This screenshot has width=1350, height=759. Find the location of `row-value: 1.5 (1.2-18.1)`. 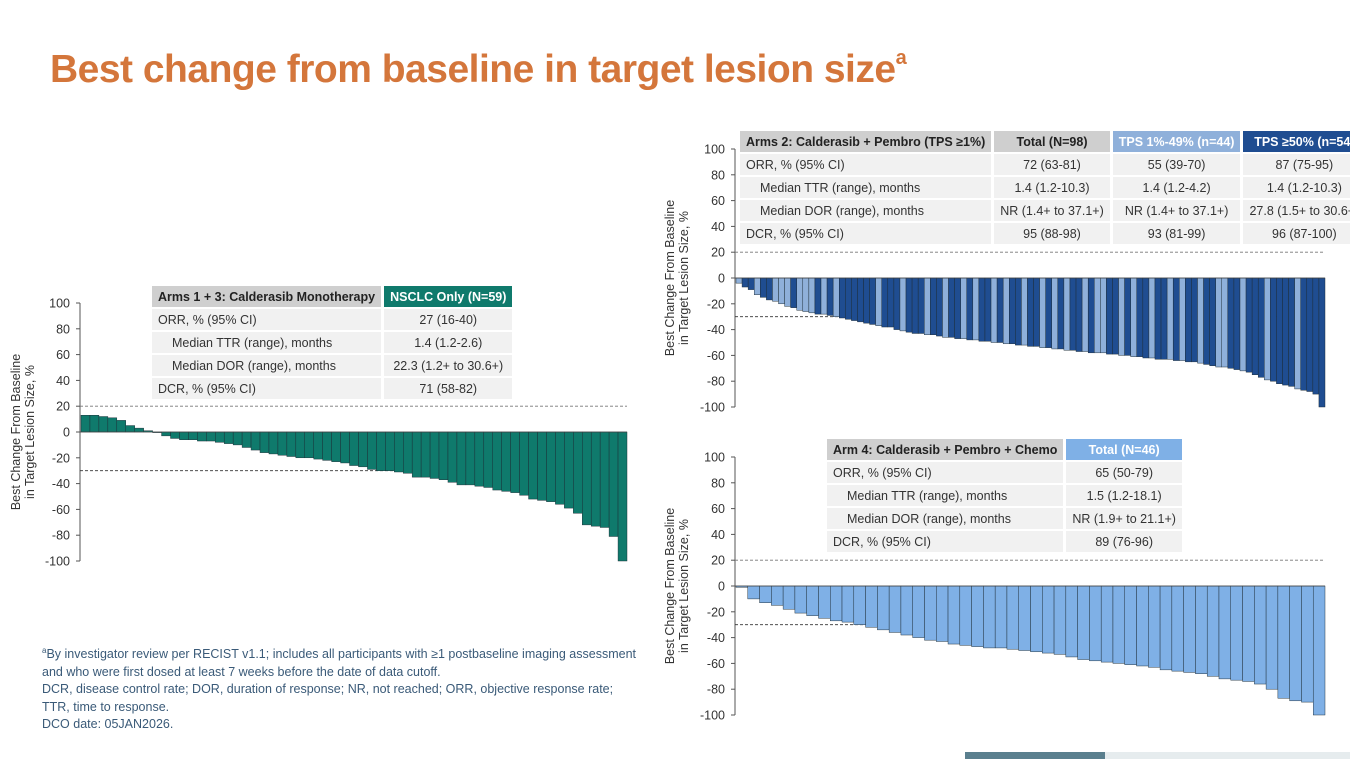

row-value: 1.5 (1.2-18.1) is located at coordinates (1124, 495).